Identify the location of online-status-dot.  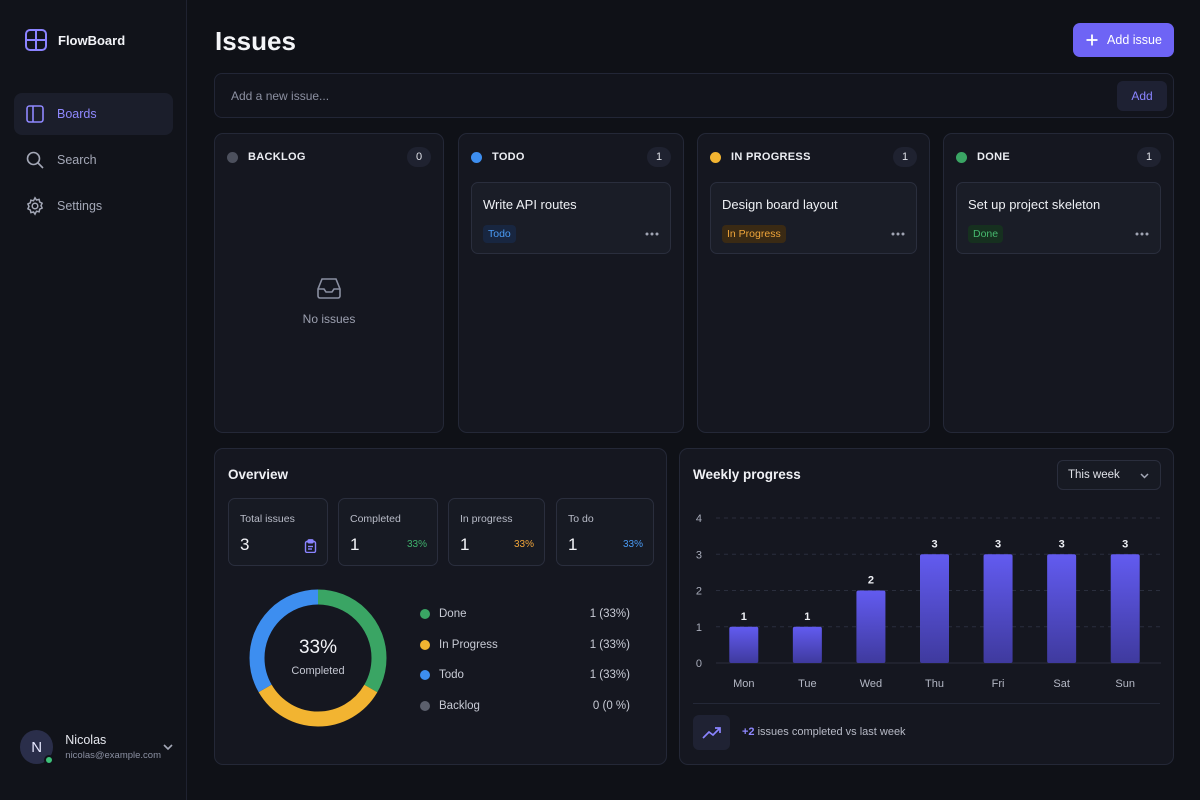
(49, 760).